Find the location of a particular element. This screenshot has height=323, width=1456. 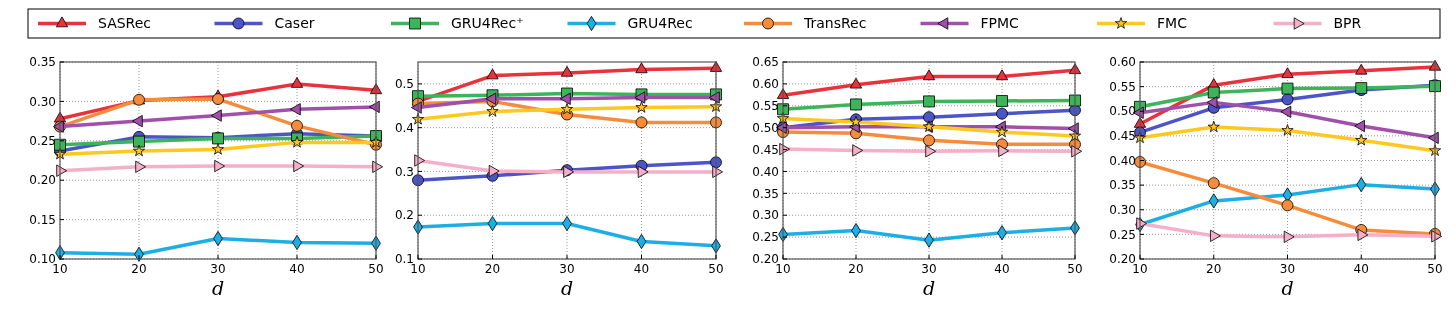

legend-label: SASRec is located at coordinates (125, 23).